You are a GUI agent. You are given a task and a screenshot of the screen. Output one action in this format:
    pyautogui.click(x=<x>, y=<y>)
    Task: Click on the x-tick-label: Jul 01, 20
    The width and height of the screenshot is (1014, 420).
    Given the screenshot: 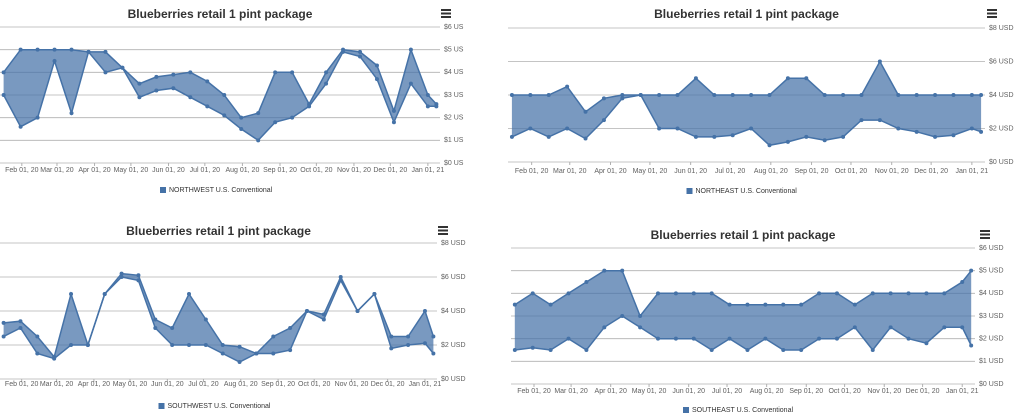 What is the action you would take?
    pyautogui.click(x=730, y=171)
    